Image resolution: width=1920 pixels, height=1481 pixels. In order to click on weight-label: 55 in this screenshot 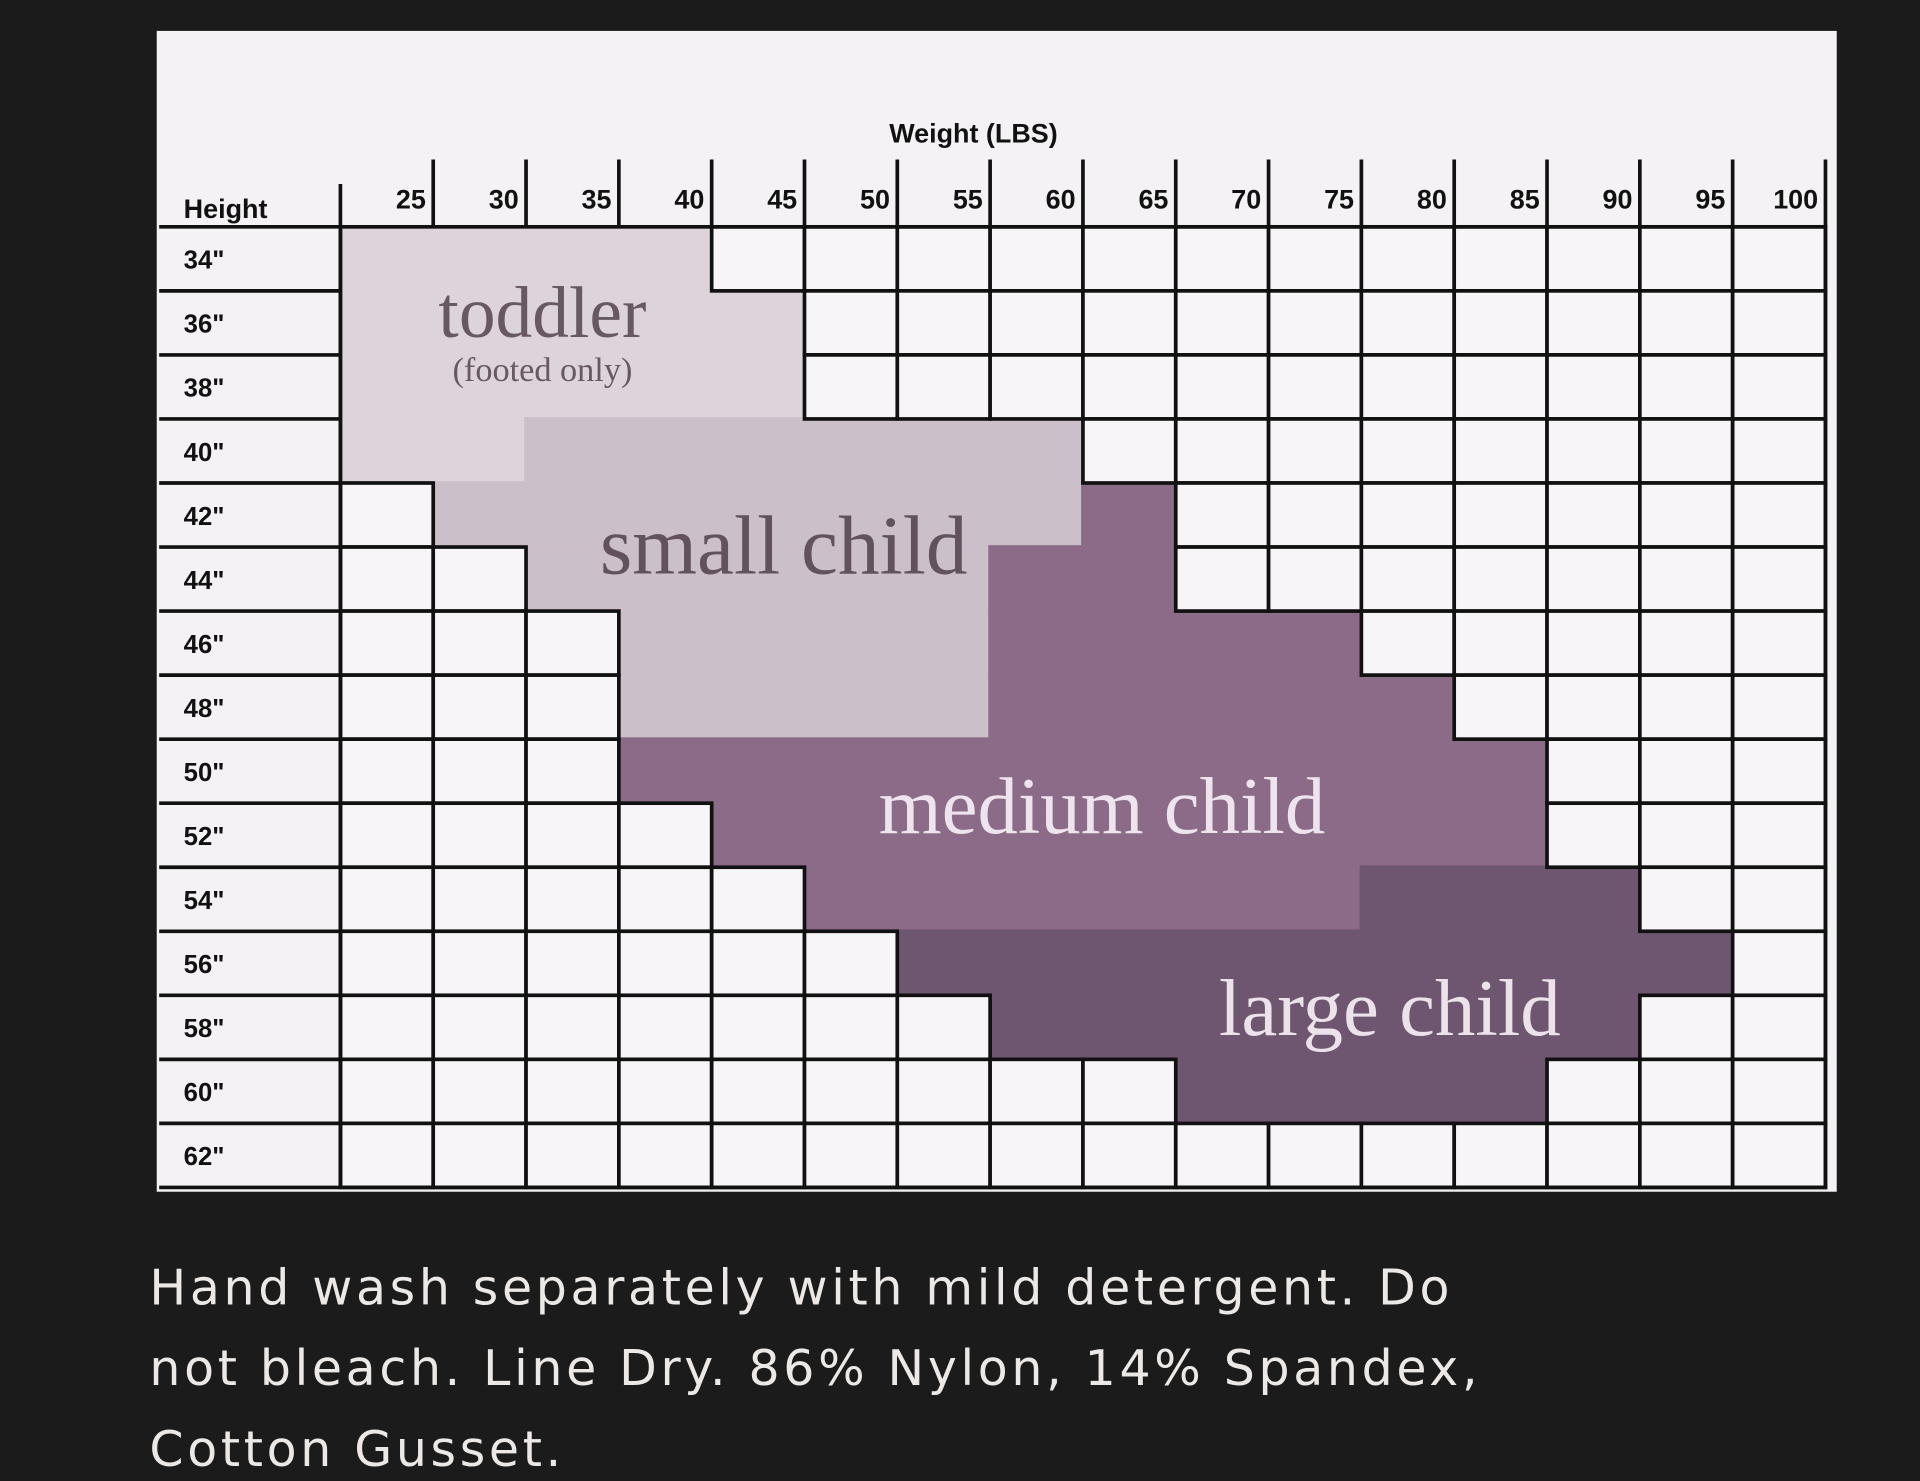, I will do `click(968, 199)`.